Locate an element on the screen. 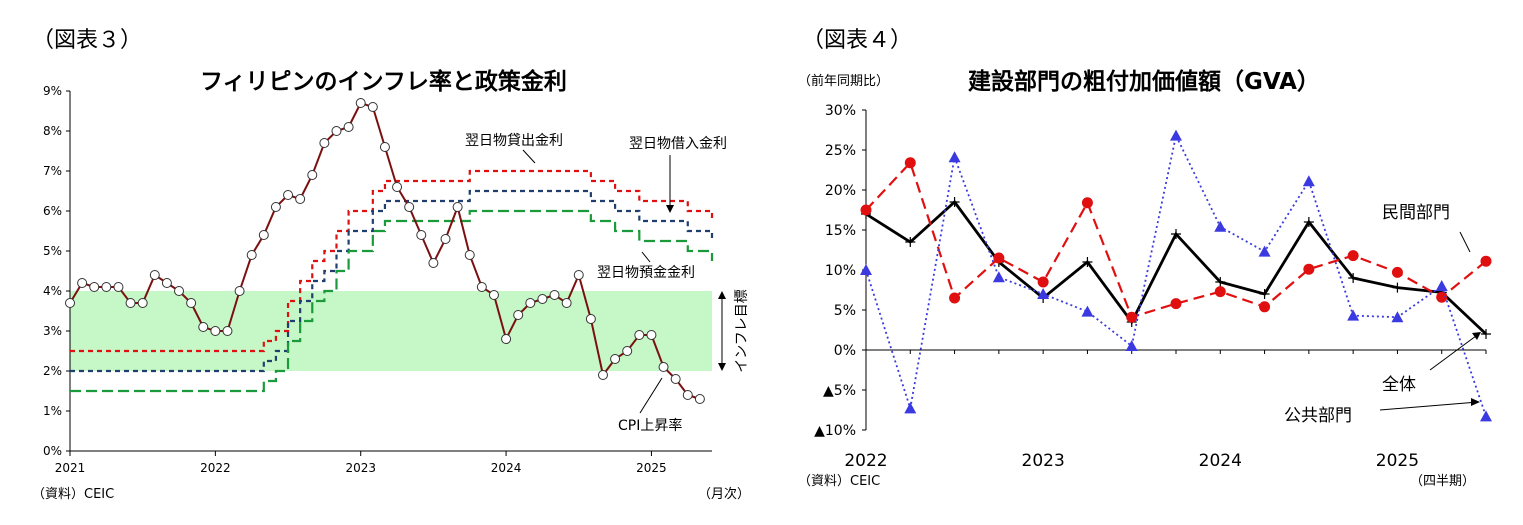 This screenshot has height=525, width=1523. unit-note: （月次） is located at coordinates (724, 494).